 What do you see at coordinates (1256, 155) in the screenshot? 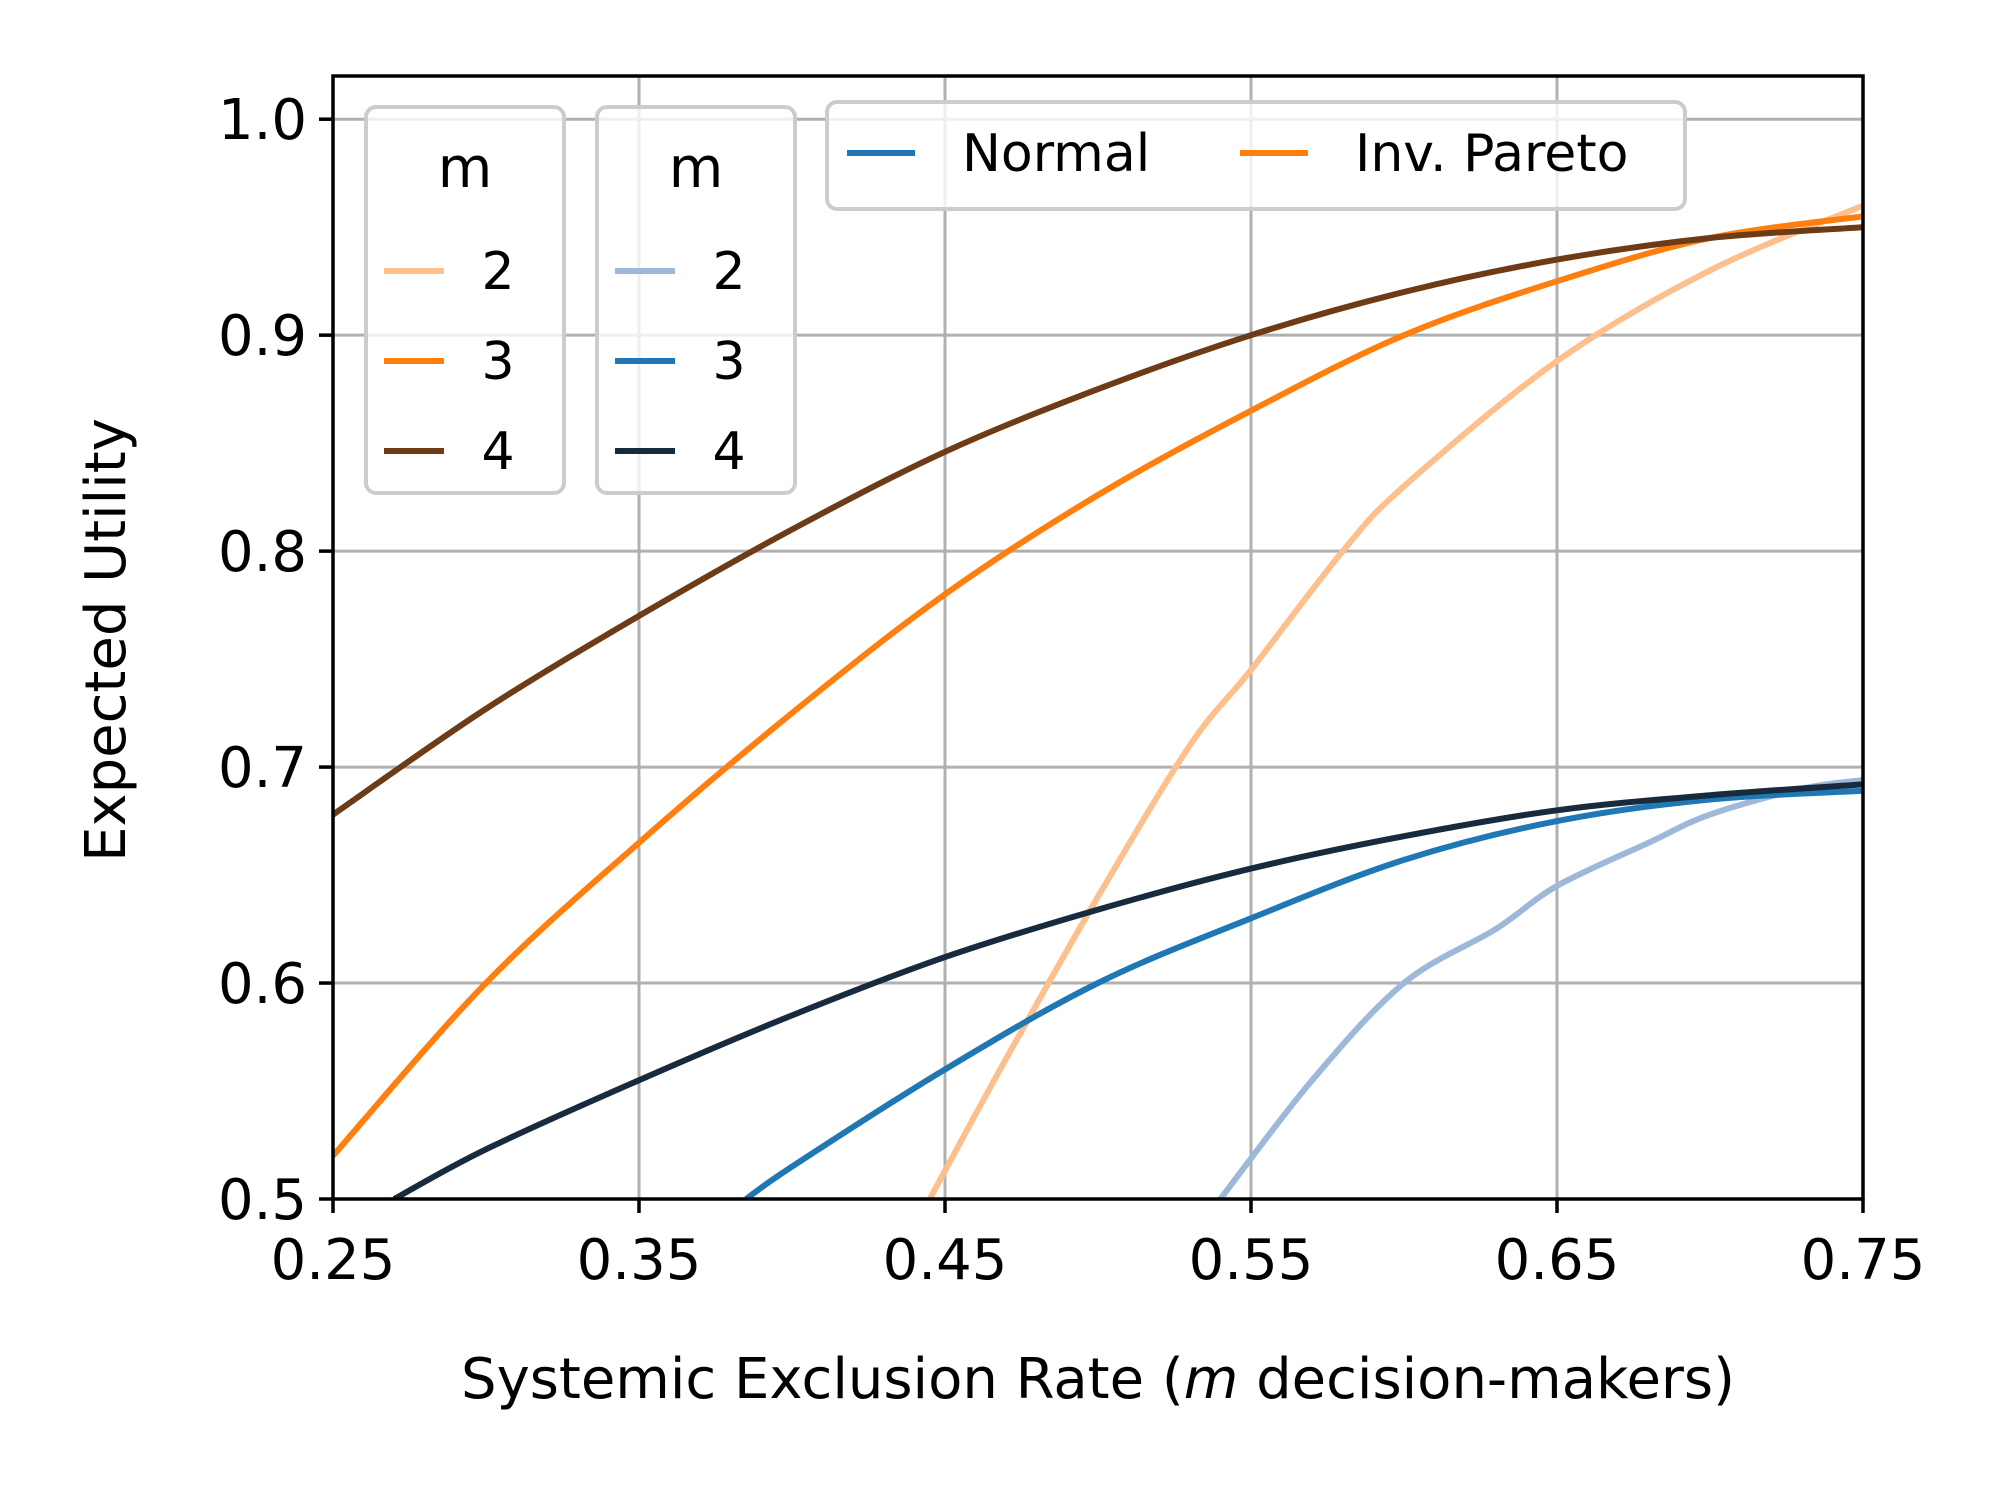
I see `legend-distribution: Normal Inv. Pareto` at bounding box center [1256, 155].